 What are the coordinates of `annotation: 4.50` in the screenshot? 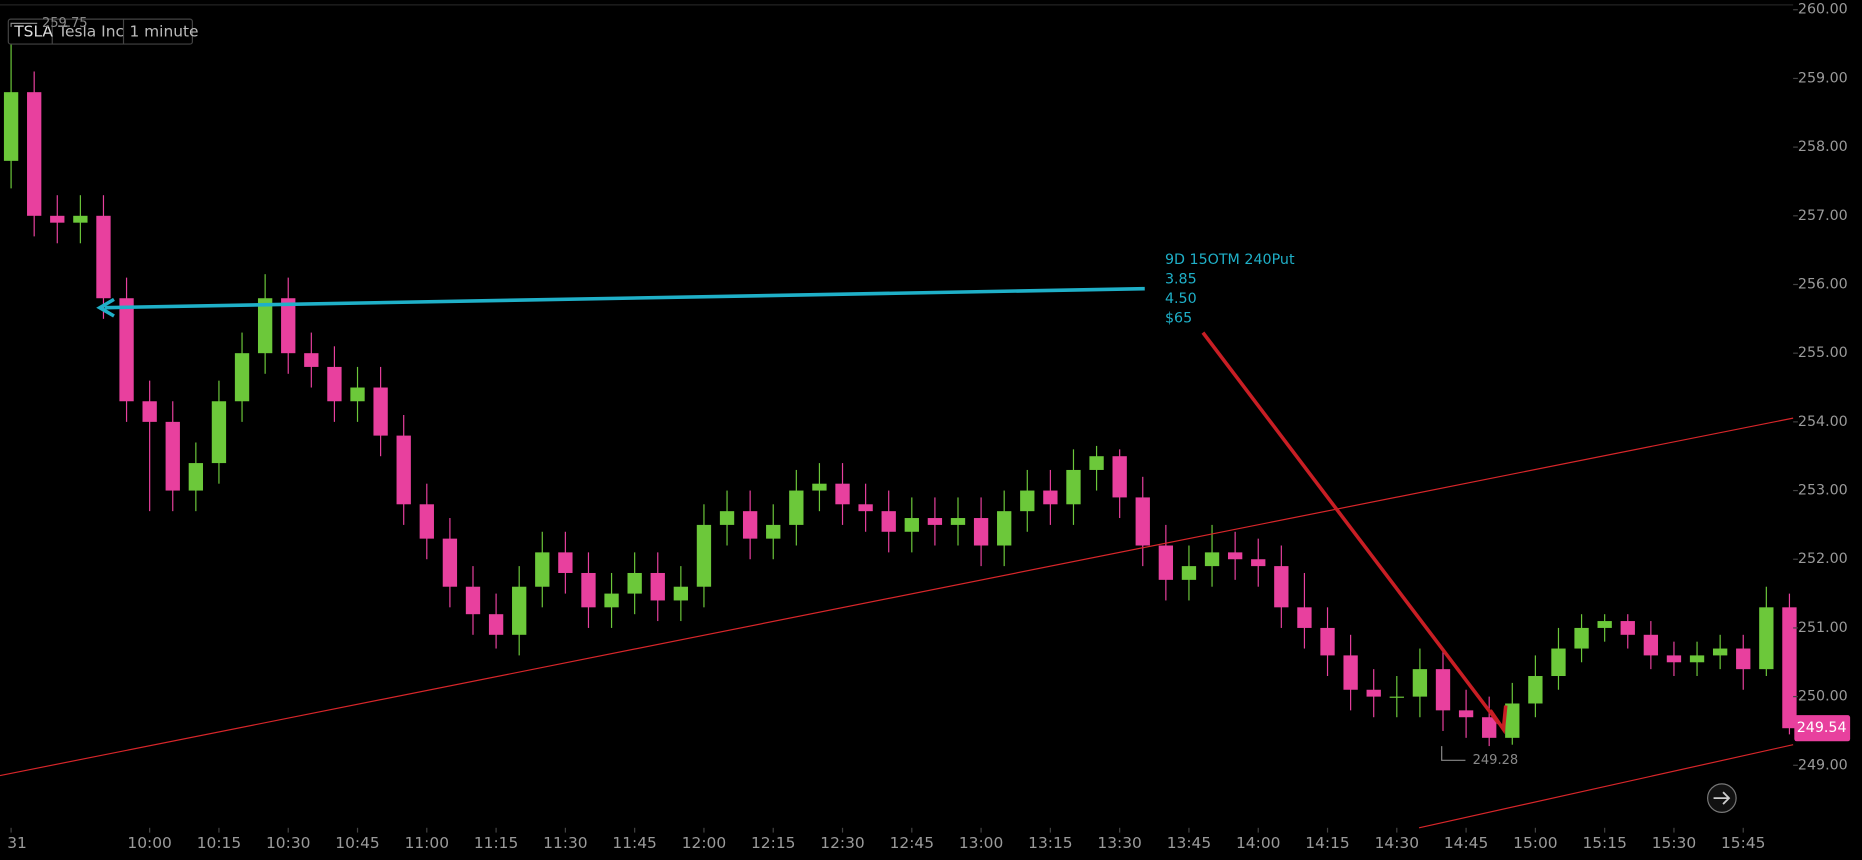 It's located at (1181, 299).